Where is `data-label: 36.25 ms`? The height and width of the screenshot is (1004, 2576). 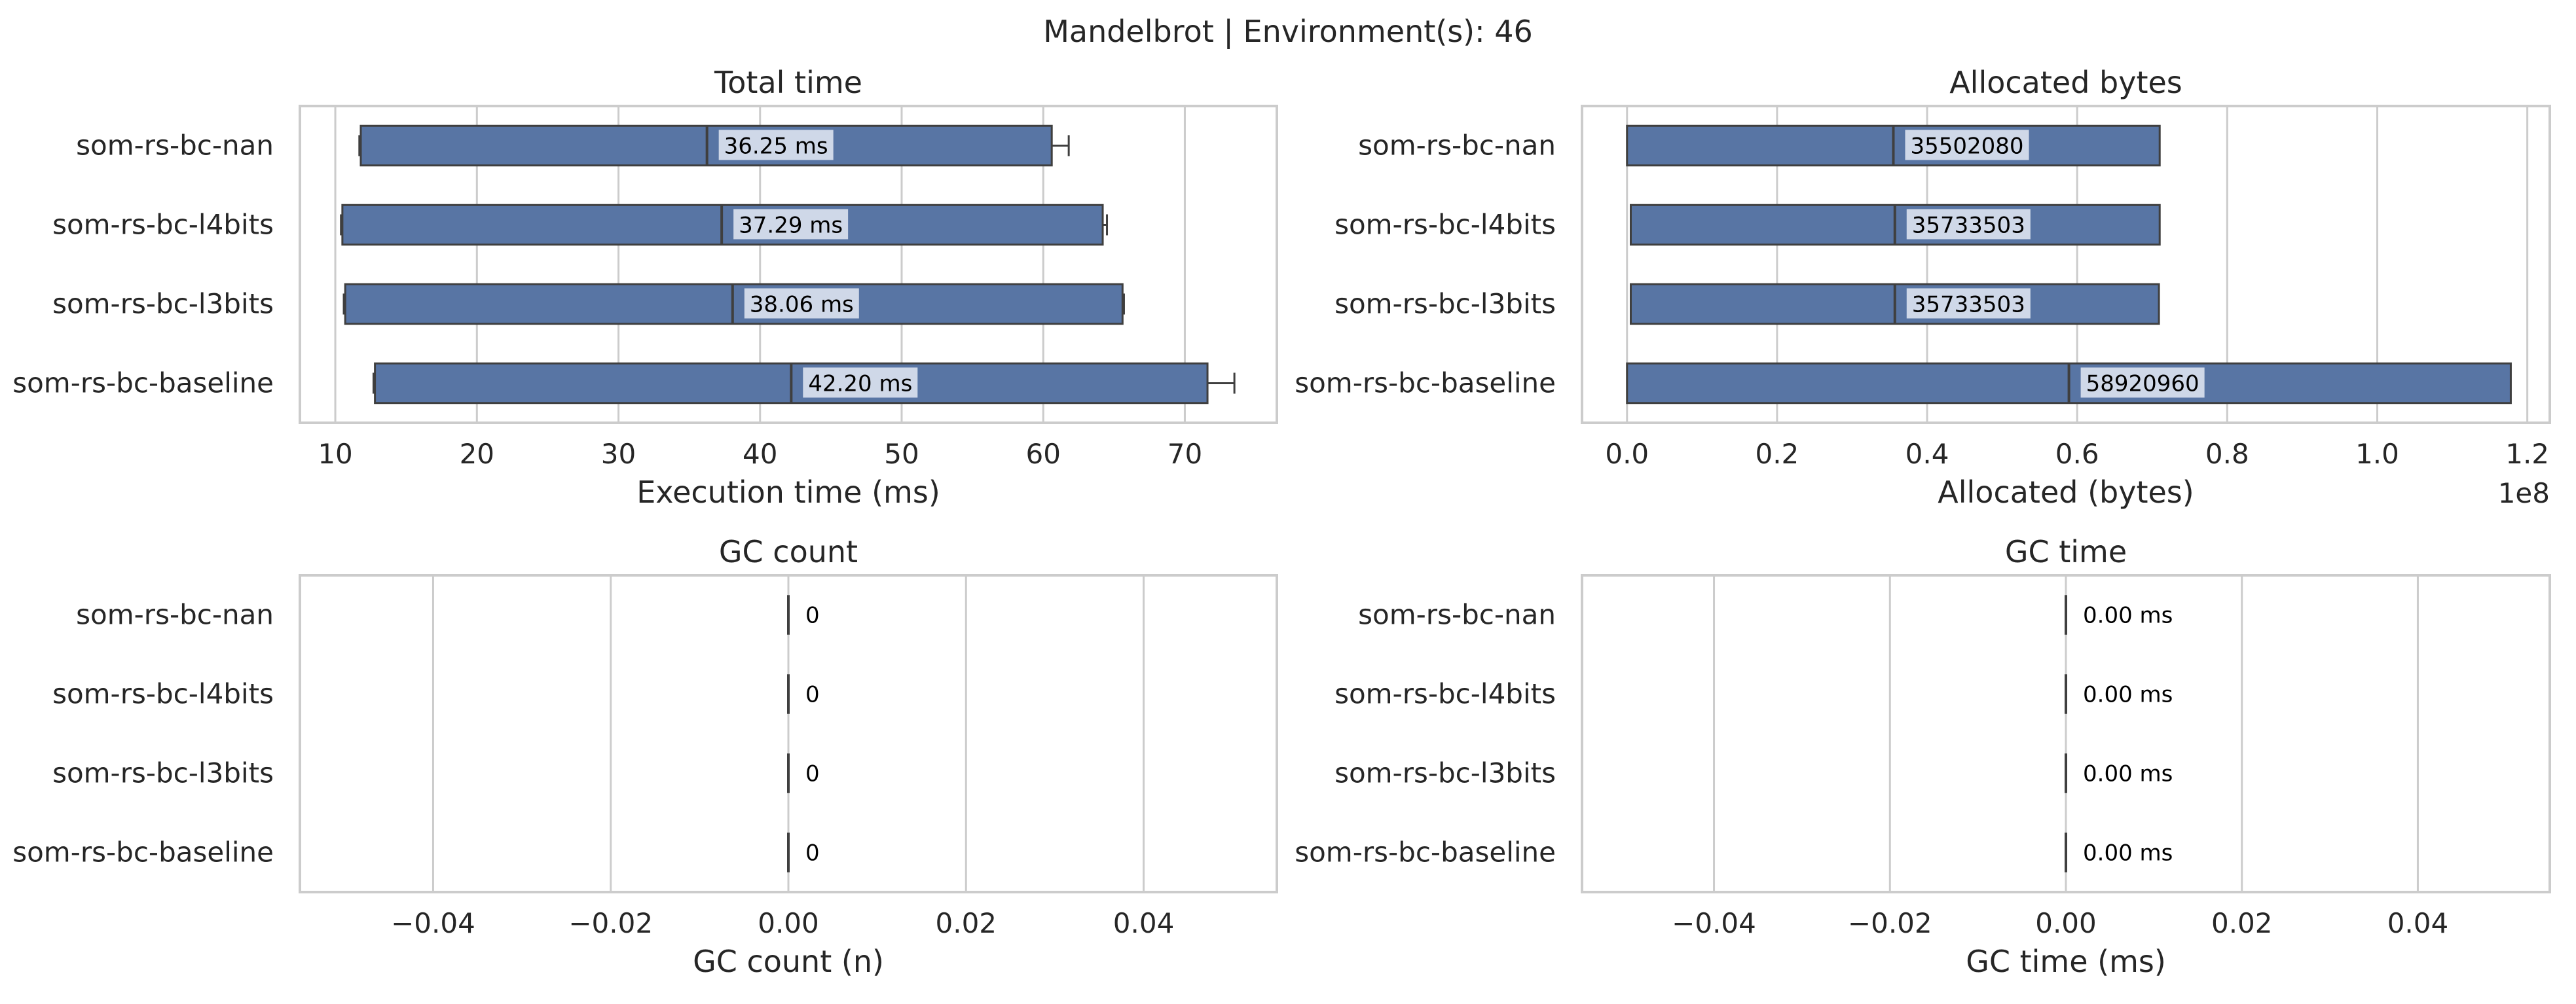 data-label: 36.25 ms is located at coordinates (776, 147).